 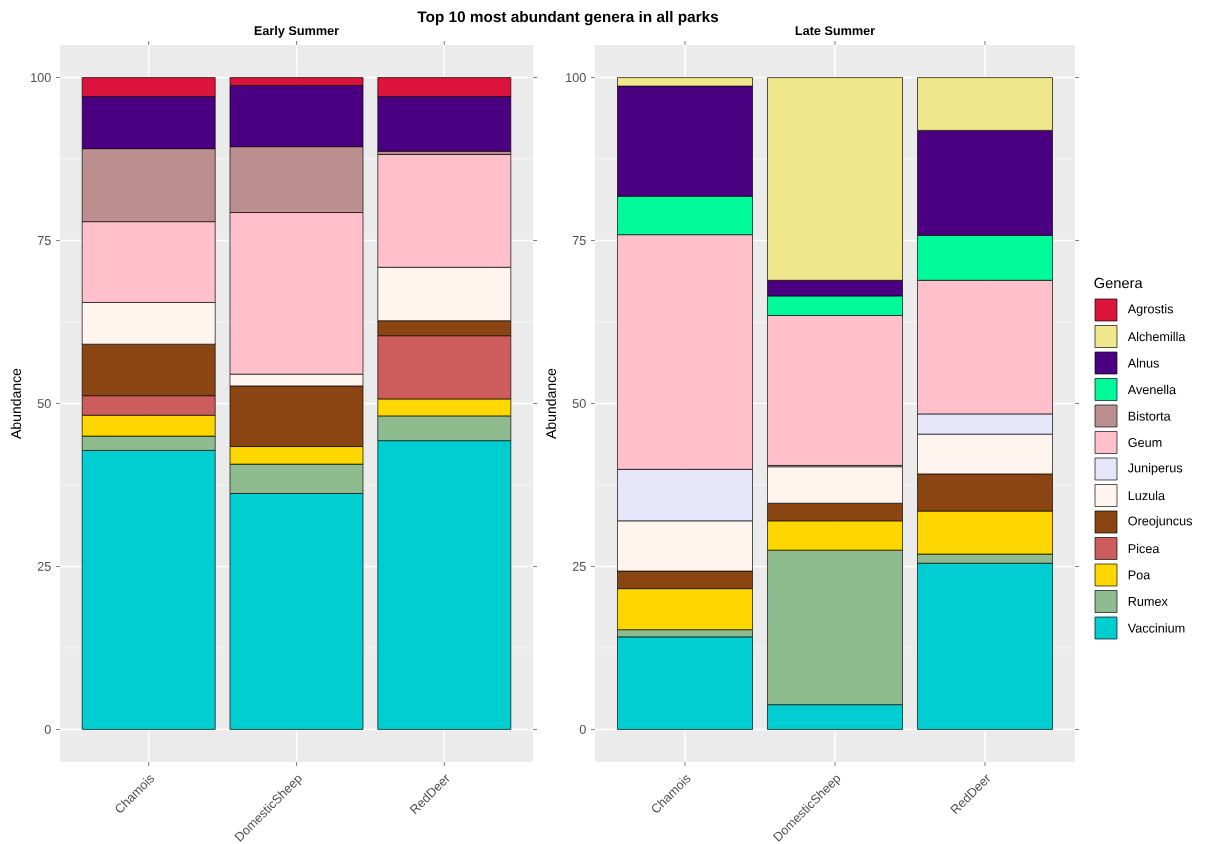 What do you see at coordinates (1150, 310) in the screenshot?
I see `legend-label: Agrostis` at bounding box center [1150, 310].